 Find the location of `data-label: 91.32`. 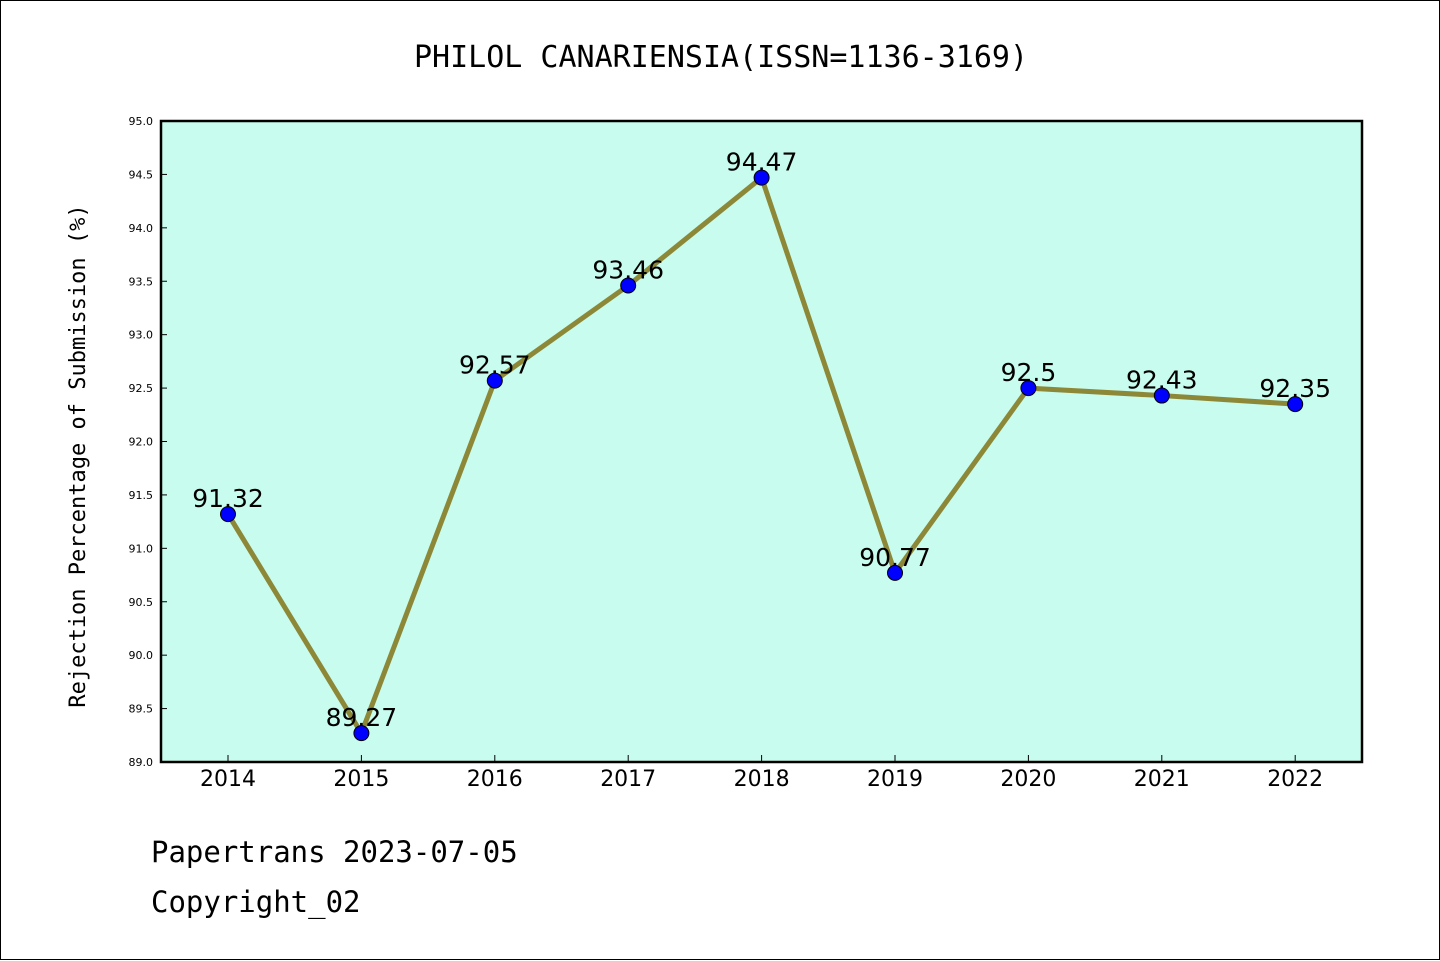

data-label: 91.32 is located at coordinates (228, 498).